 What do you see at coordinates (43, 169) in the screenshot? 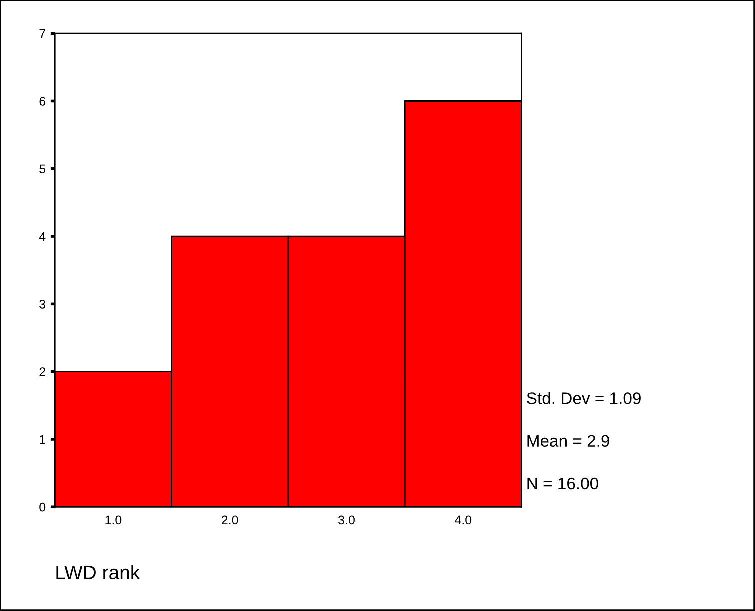
I see `y-tick-label: 5` at bounding box center [43, 169].